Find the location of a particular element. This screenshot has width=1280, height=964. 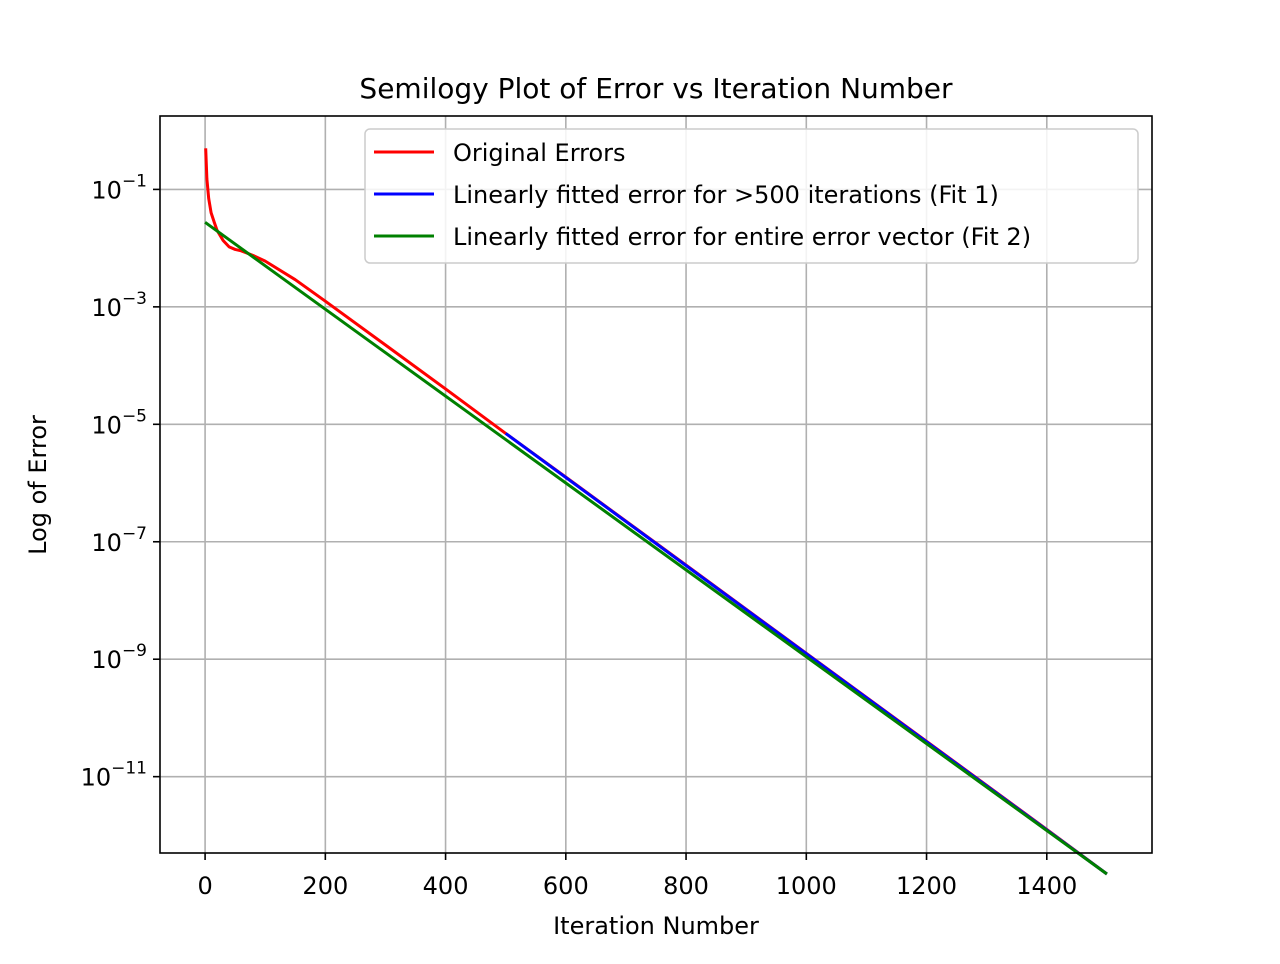

x-tick-label: 400 is located at coordinates (446, 886).